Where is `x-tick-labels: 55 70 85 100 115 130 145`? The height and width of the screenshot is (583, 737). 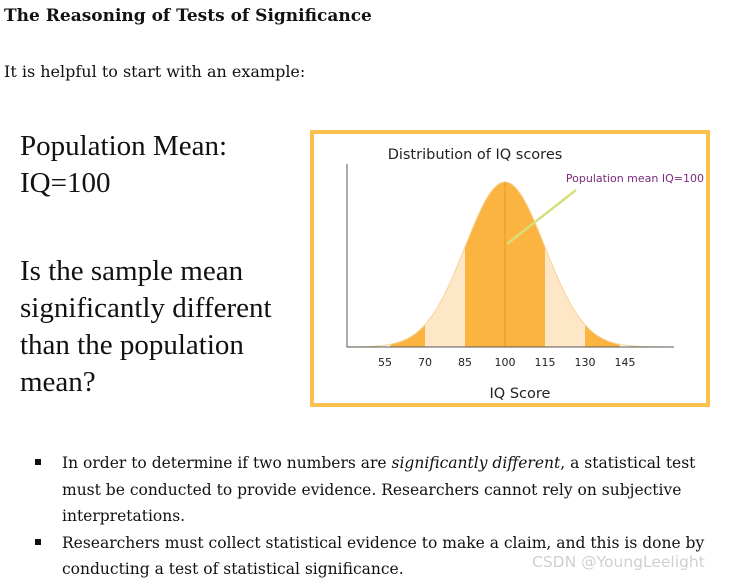 x-tick-labels: 55 70 85 100 115 130 145 is located at coordinates (507, 362).